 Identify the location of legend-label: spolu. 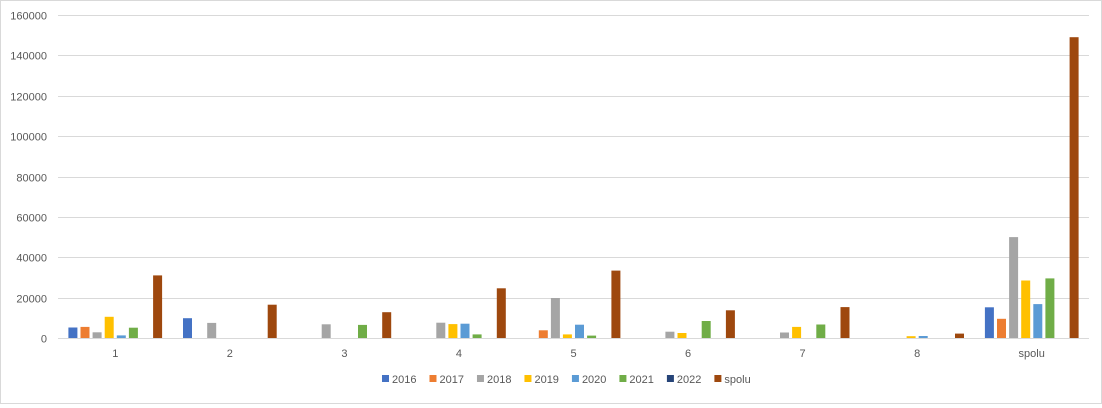
(737, 380).